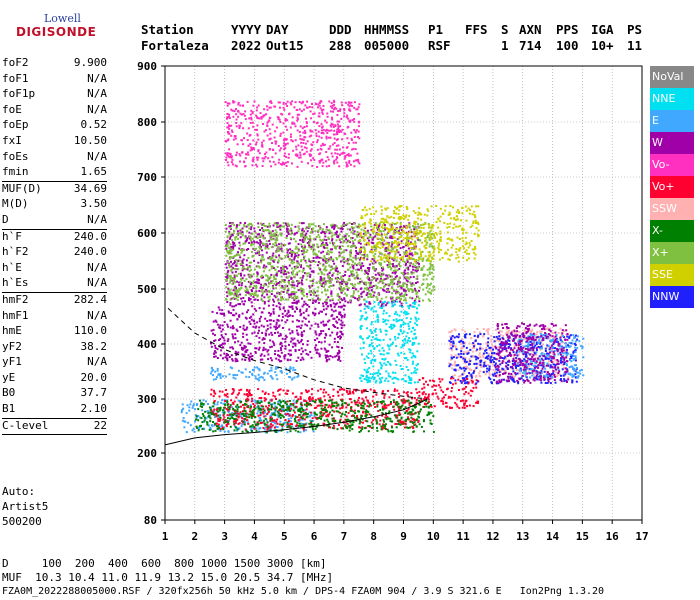 This screenshot has width=700, height=600. What do you see at coordinates (254, 374) in the screenshot?
I see `scatter-cluster-e` at bounding box center [254, 374].